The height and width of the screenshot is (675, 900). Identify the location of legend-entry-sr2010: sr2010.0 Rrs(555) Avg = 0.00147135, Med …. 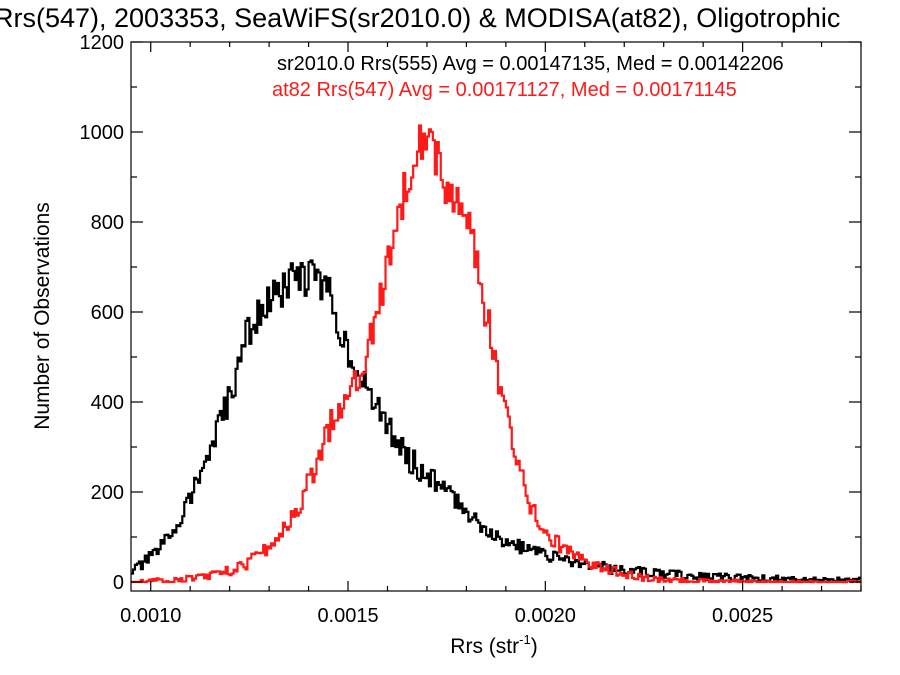
(530, 64).